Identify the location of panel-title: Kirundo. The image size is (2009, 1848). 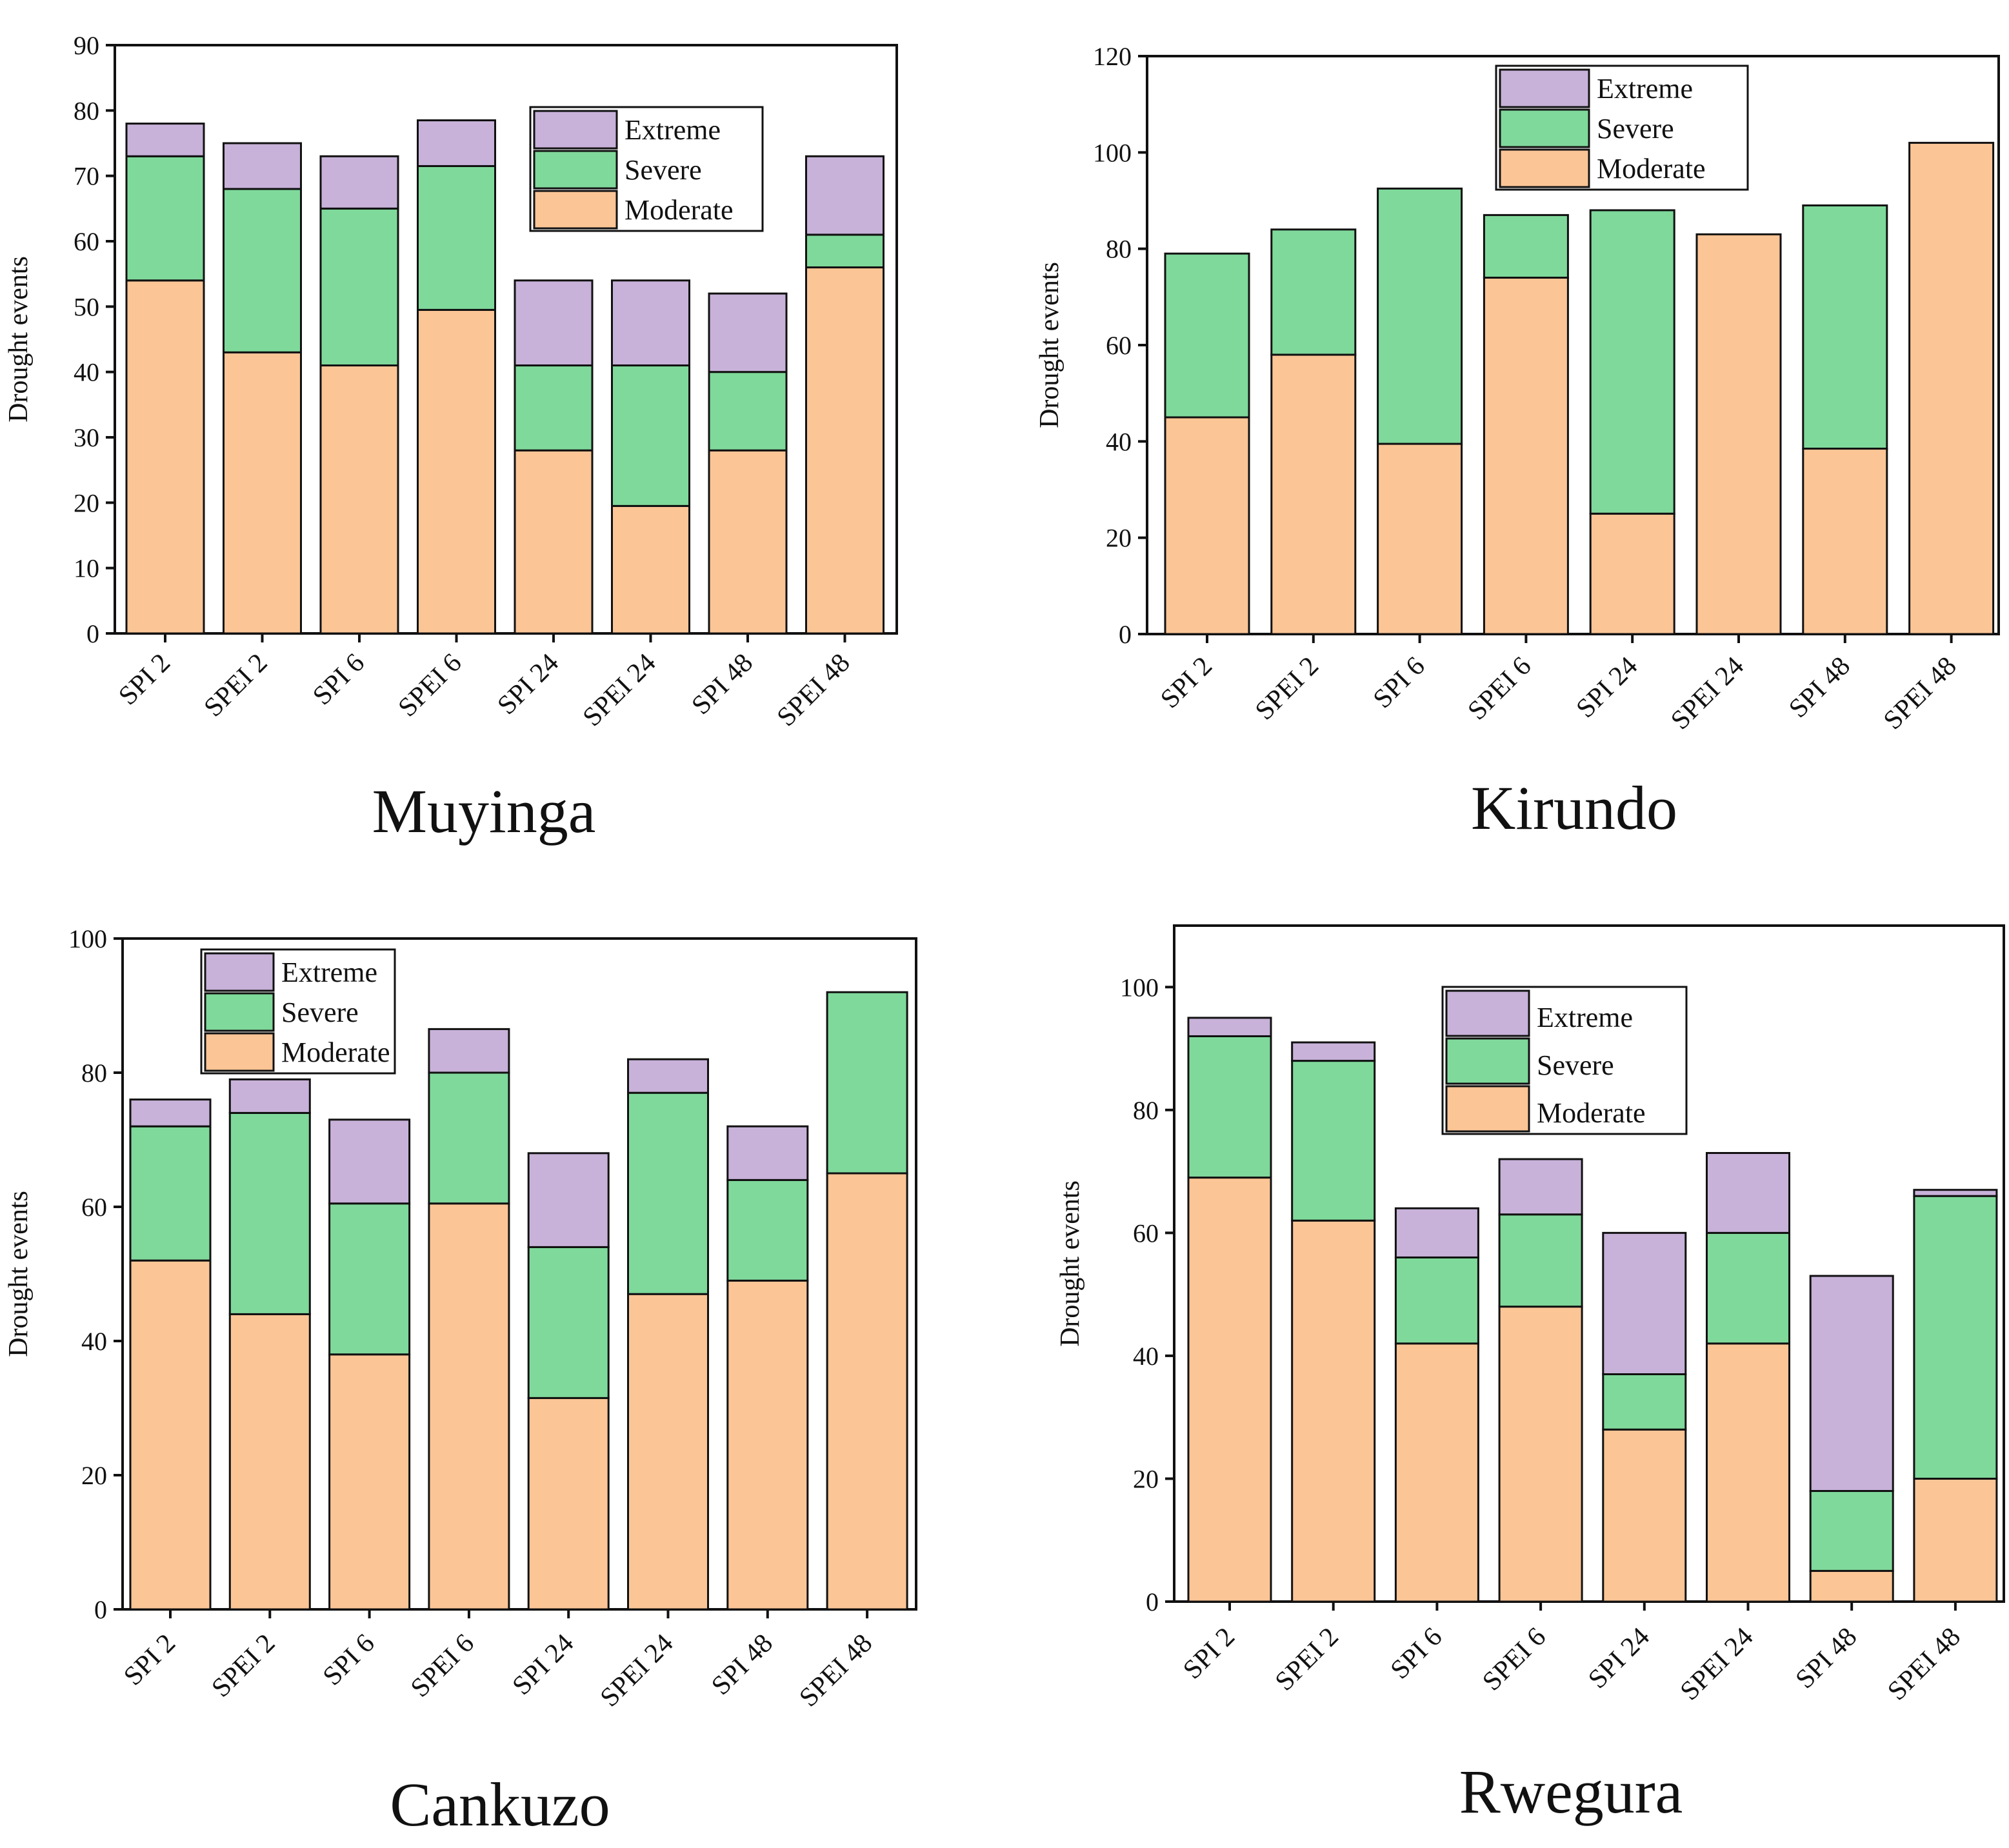
(1574, 808).